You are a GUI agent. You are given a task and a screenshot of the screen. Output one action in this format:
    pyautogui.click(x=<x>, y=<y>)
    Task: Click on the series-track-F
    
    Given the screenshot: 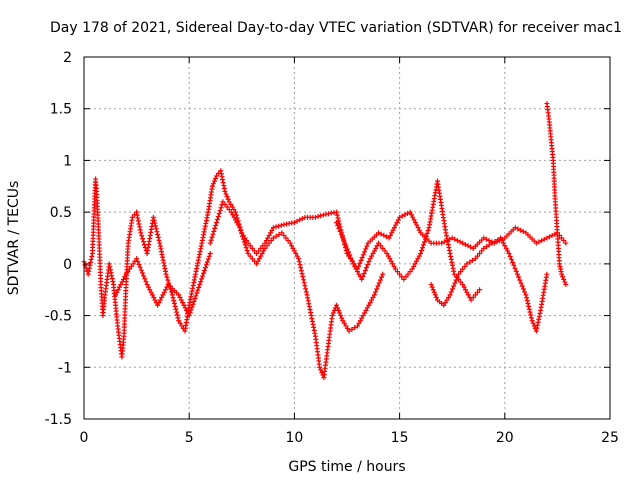 What is the action you would take?
    pyautogui.click(x=163, y=285)
    